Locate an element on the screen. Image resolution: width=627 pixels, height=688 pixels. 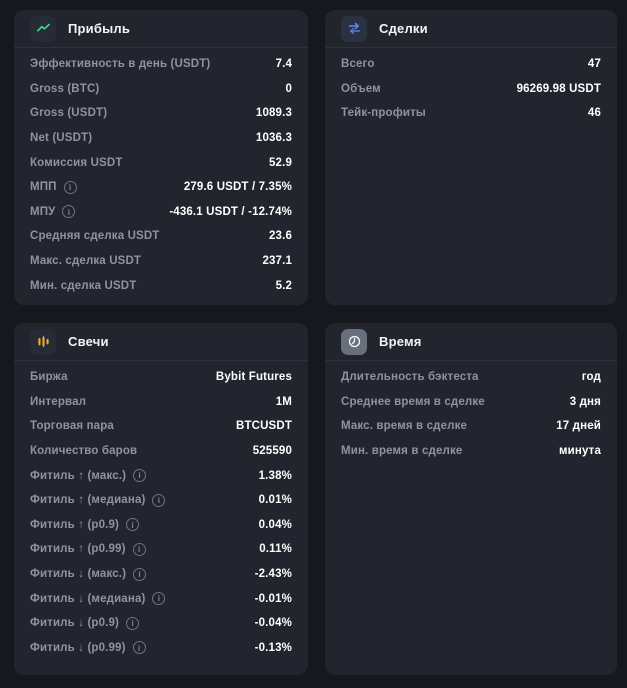
stat-label: Количество баров is located at coordinates (84, 451).